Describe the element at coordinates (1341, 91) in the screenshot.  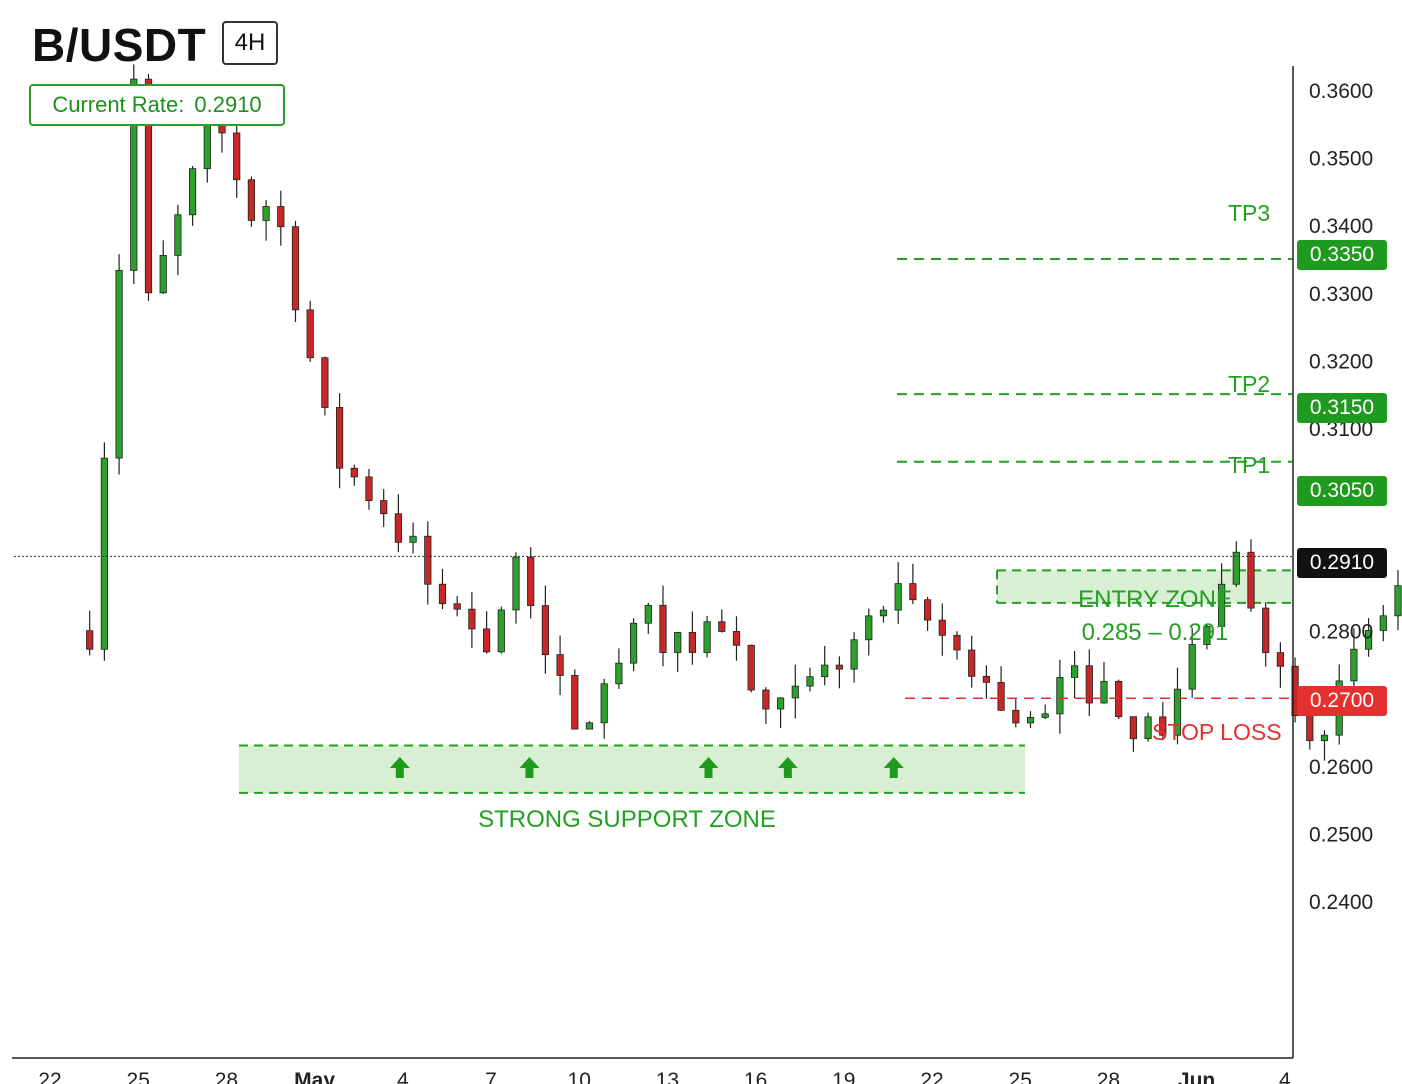
I see `price-tick-label-0: 0.3600` at that location.